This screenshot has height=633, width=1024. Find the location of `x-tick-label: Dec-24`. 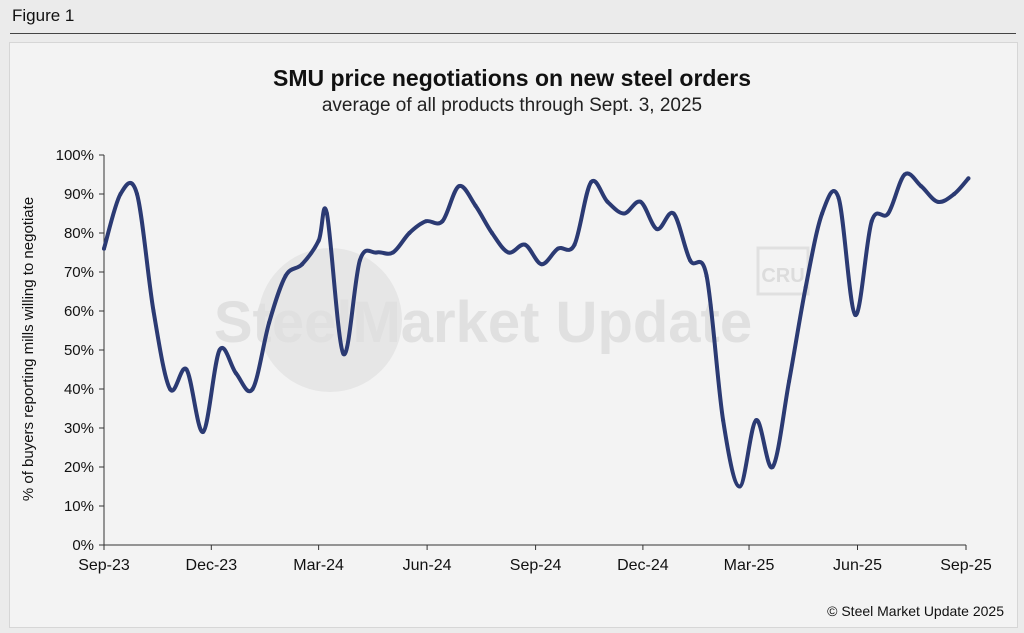

x-tick-label: Dec-24 is located at coordinates (643, 565).